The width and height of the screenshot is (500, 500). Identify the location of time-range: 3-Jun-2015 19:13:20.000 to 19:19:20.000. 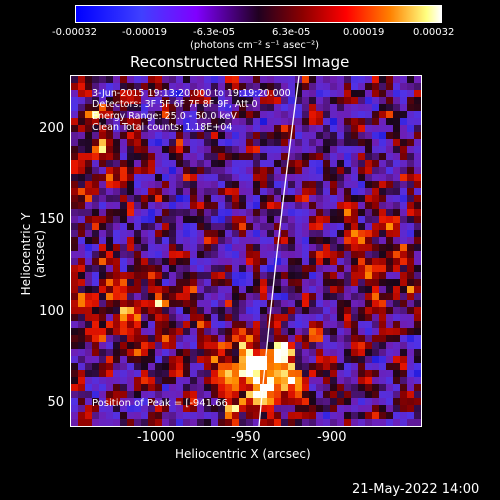
(191, 93).